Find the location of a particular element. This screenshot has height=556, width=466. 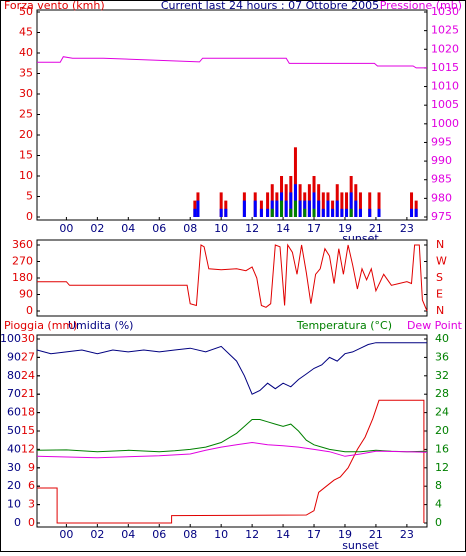

y-tick-label: 180 is located at coordinates (22, 277).